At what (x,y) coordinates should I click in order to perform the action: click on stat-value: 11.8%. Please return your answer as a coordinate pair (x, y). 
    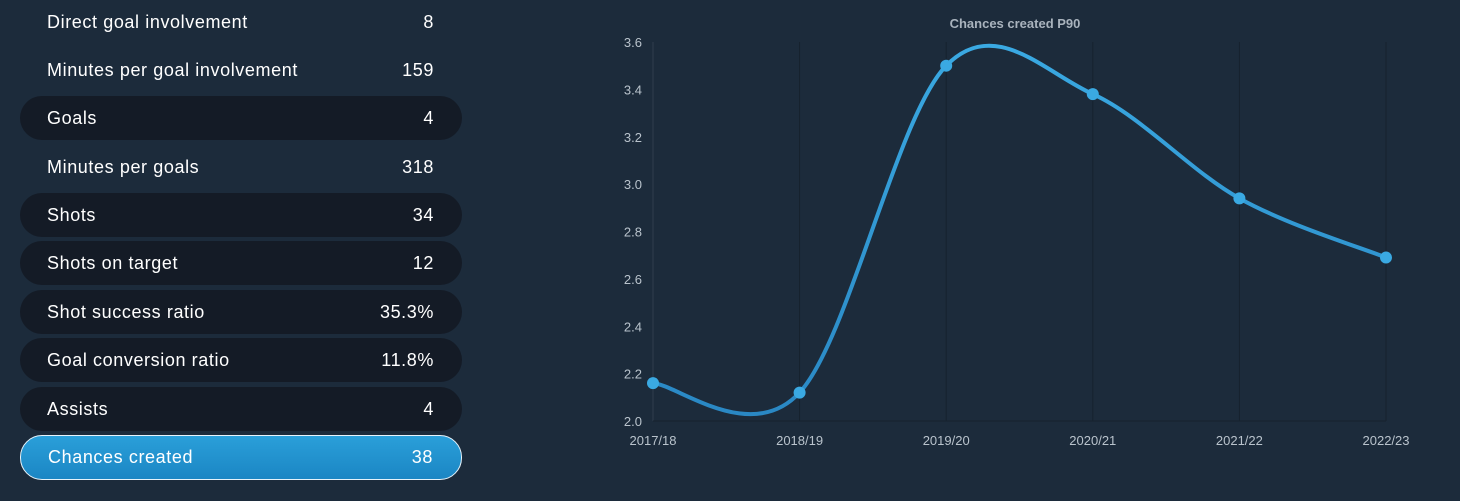
    Looking at the image, I should click on (407, 359).